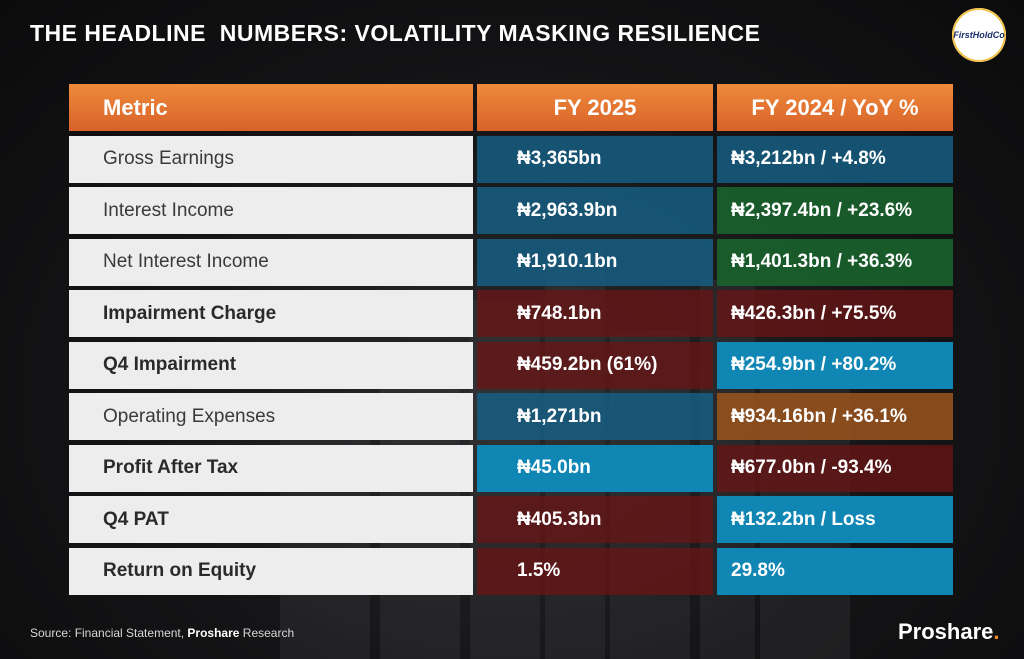 The width and height of the screenshot is (1024, 659). What do you see at coordinates (835, 416) in the screenshot?
I see `row-fy2024: ₦934.16bn / +36.1%` at bounding box center [835, 416].